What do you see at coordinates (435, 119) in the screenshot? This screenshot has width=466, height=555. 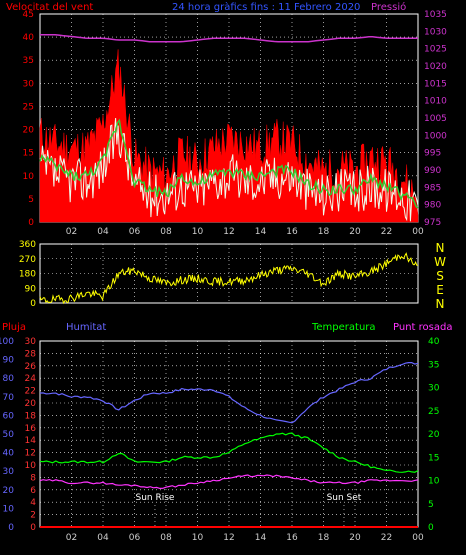 I see `pressure-tick-label: 1005` at bounding box center [435, 119].